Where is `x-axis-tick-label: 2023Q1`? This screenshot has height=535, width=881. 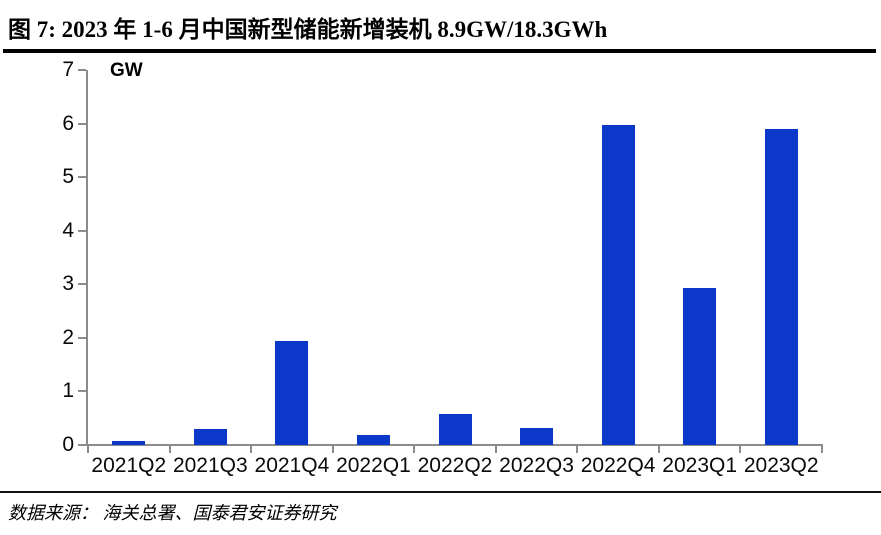 x-axis-tick-label: 2023Q1 is located at coordinates (700, 465).